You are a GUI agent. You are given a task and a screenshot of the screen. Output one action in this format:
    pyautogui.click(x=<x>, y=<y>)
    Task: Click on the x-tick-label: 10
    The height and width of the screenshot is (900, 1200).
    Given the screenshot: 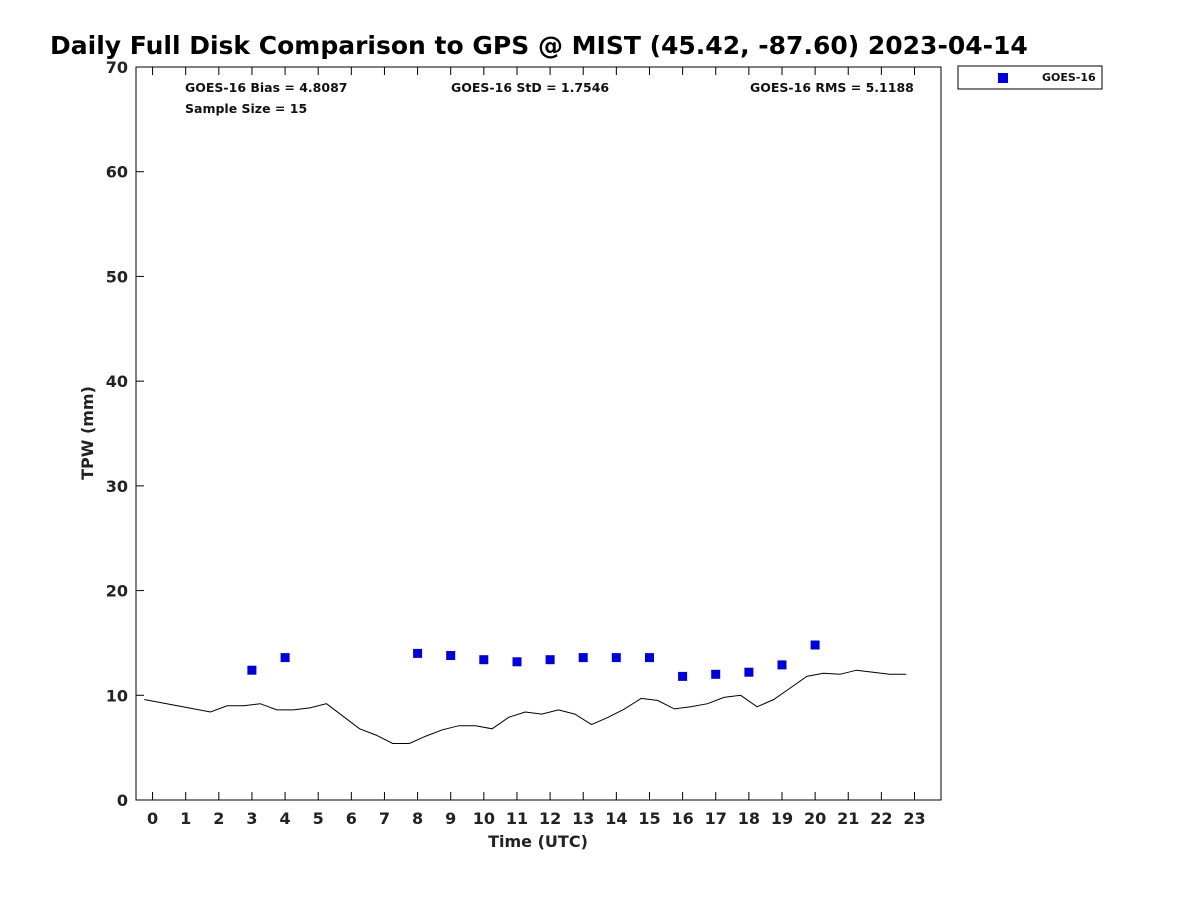 What is the action you would take?
    pyautogui.click(x=484, y=818)
    